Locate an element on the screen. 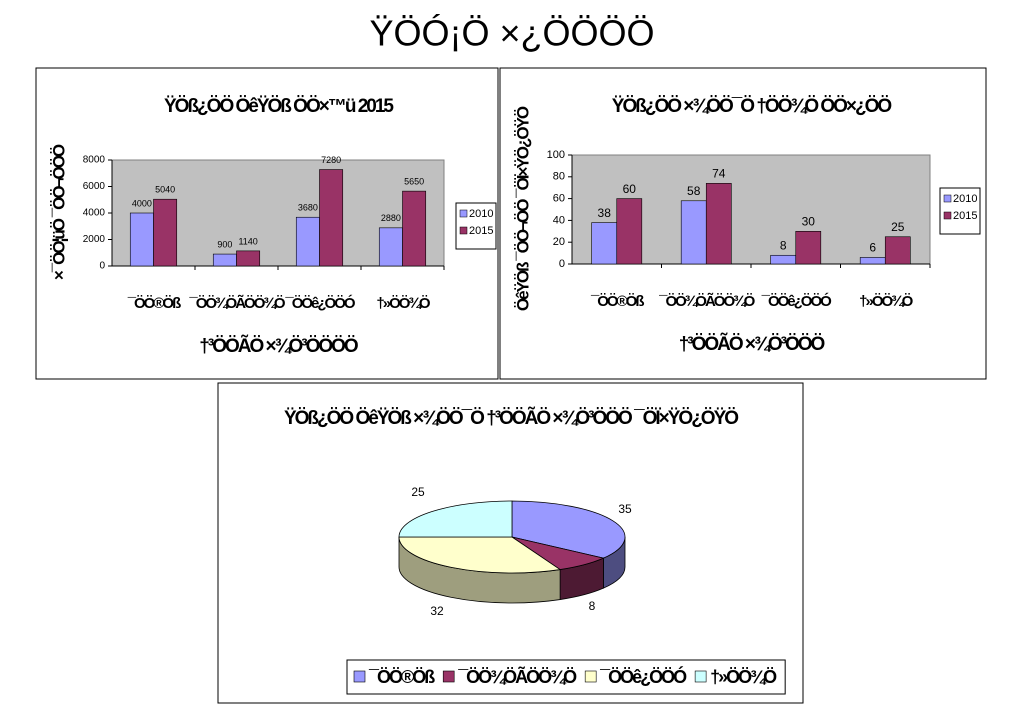 This screenshot has width=1023, height=708. data-label: 32 is located at coordinates (437, 611).